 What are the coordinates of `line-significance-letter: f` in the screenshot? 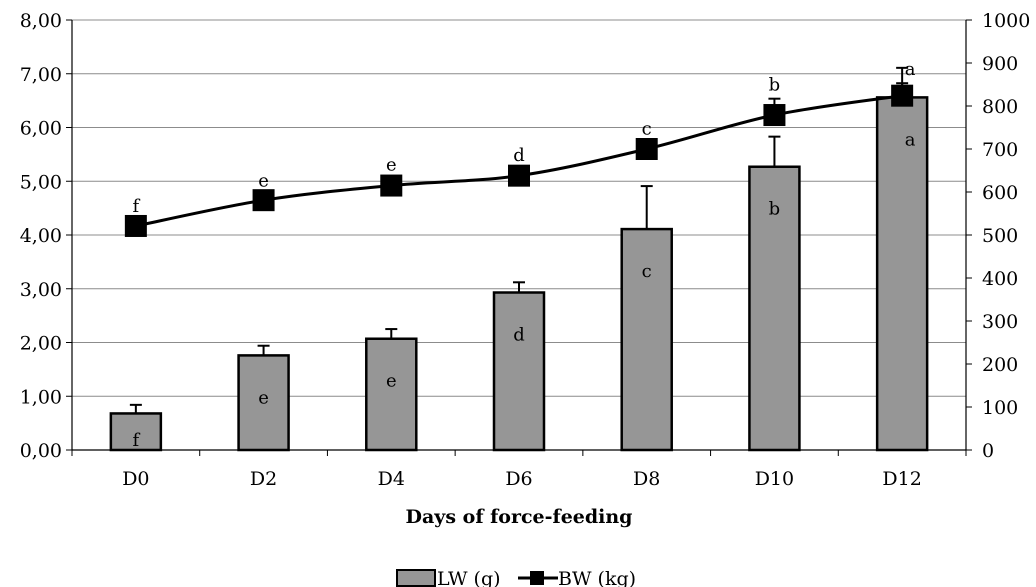 It's located at (137, 206).